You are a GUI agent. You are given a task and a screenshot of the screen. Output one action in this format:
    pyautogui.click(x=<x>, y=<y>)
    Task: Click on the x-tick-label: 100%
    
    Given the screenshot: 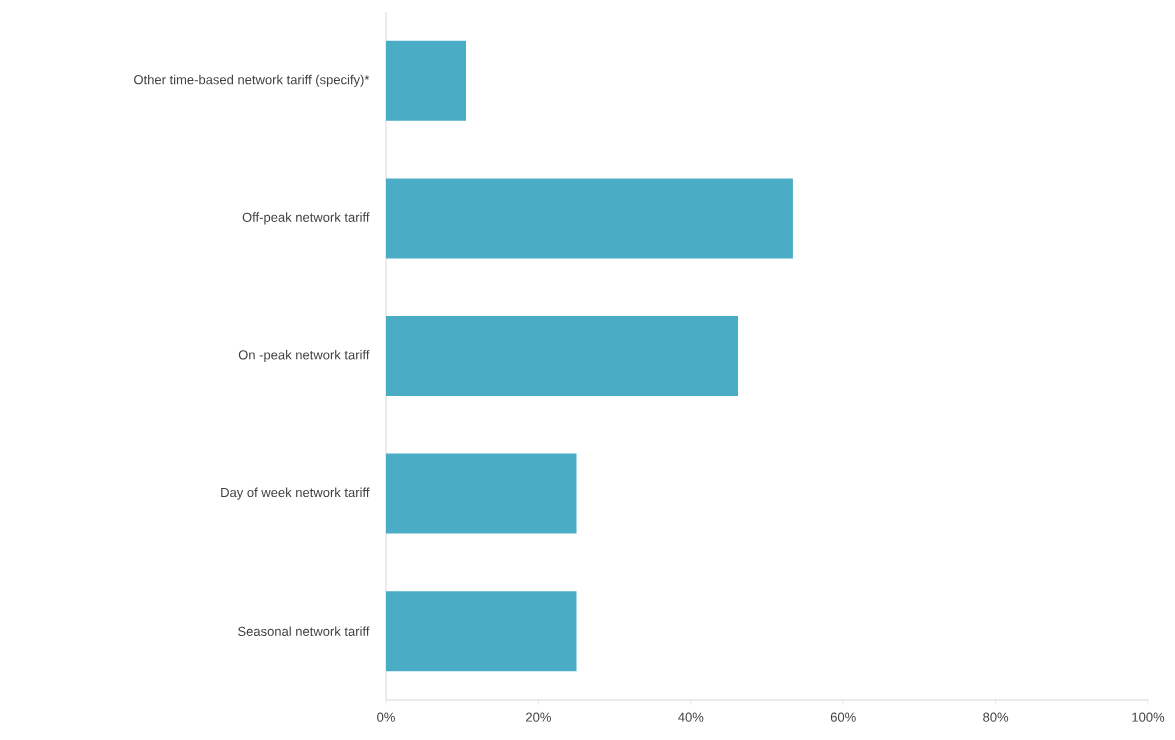 What is the action you would take?
    pyautogui.click(x=1148, y=717)
    